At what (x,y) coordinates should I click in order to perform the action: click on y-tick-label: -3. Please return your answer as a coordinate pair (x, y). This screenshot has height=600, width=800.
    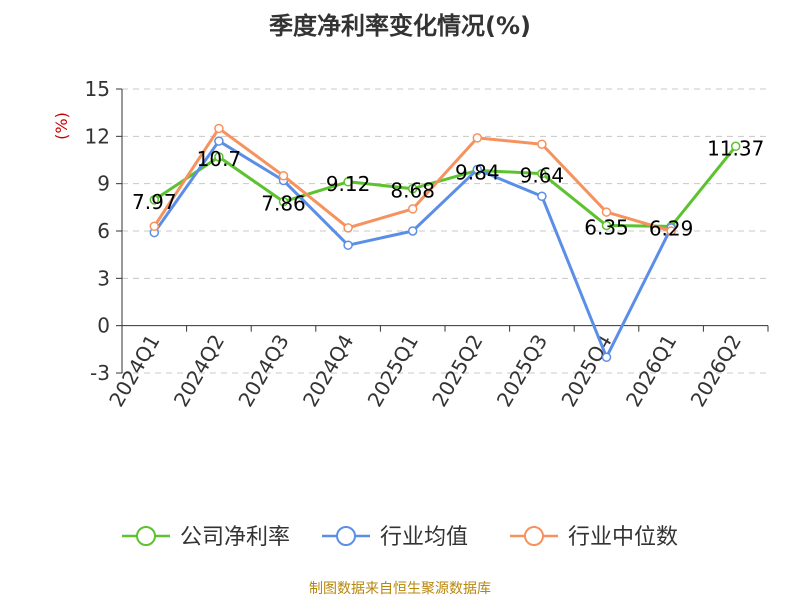
    Looking at the image, I should click on (100, 373).